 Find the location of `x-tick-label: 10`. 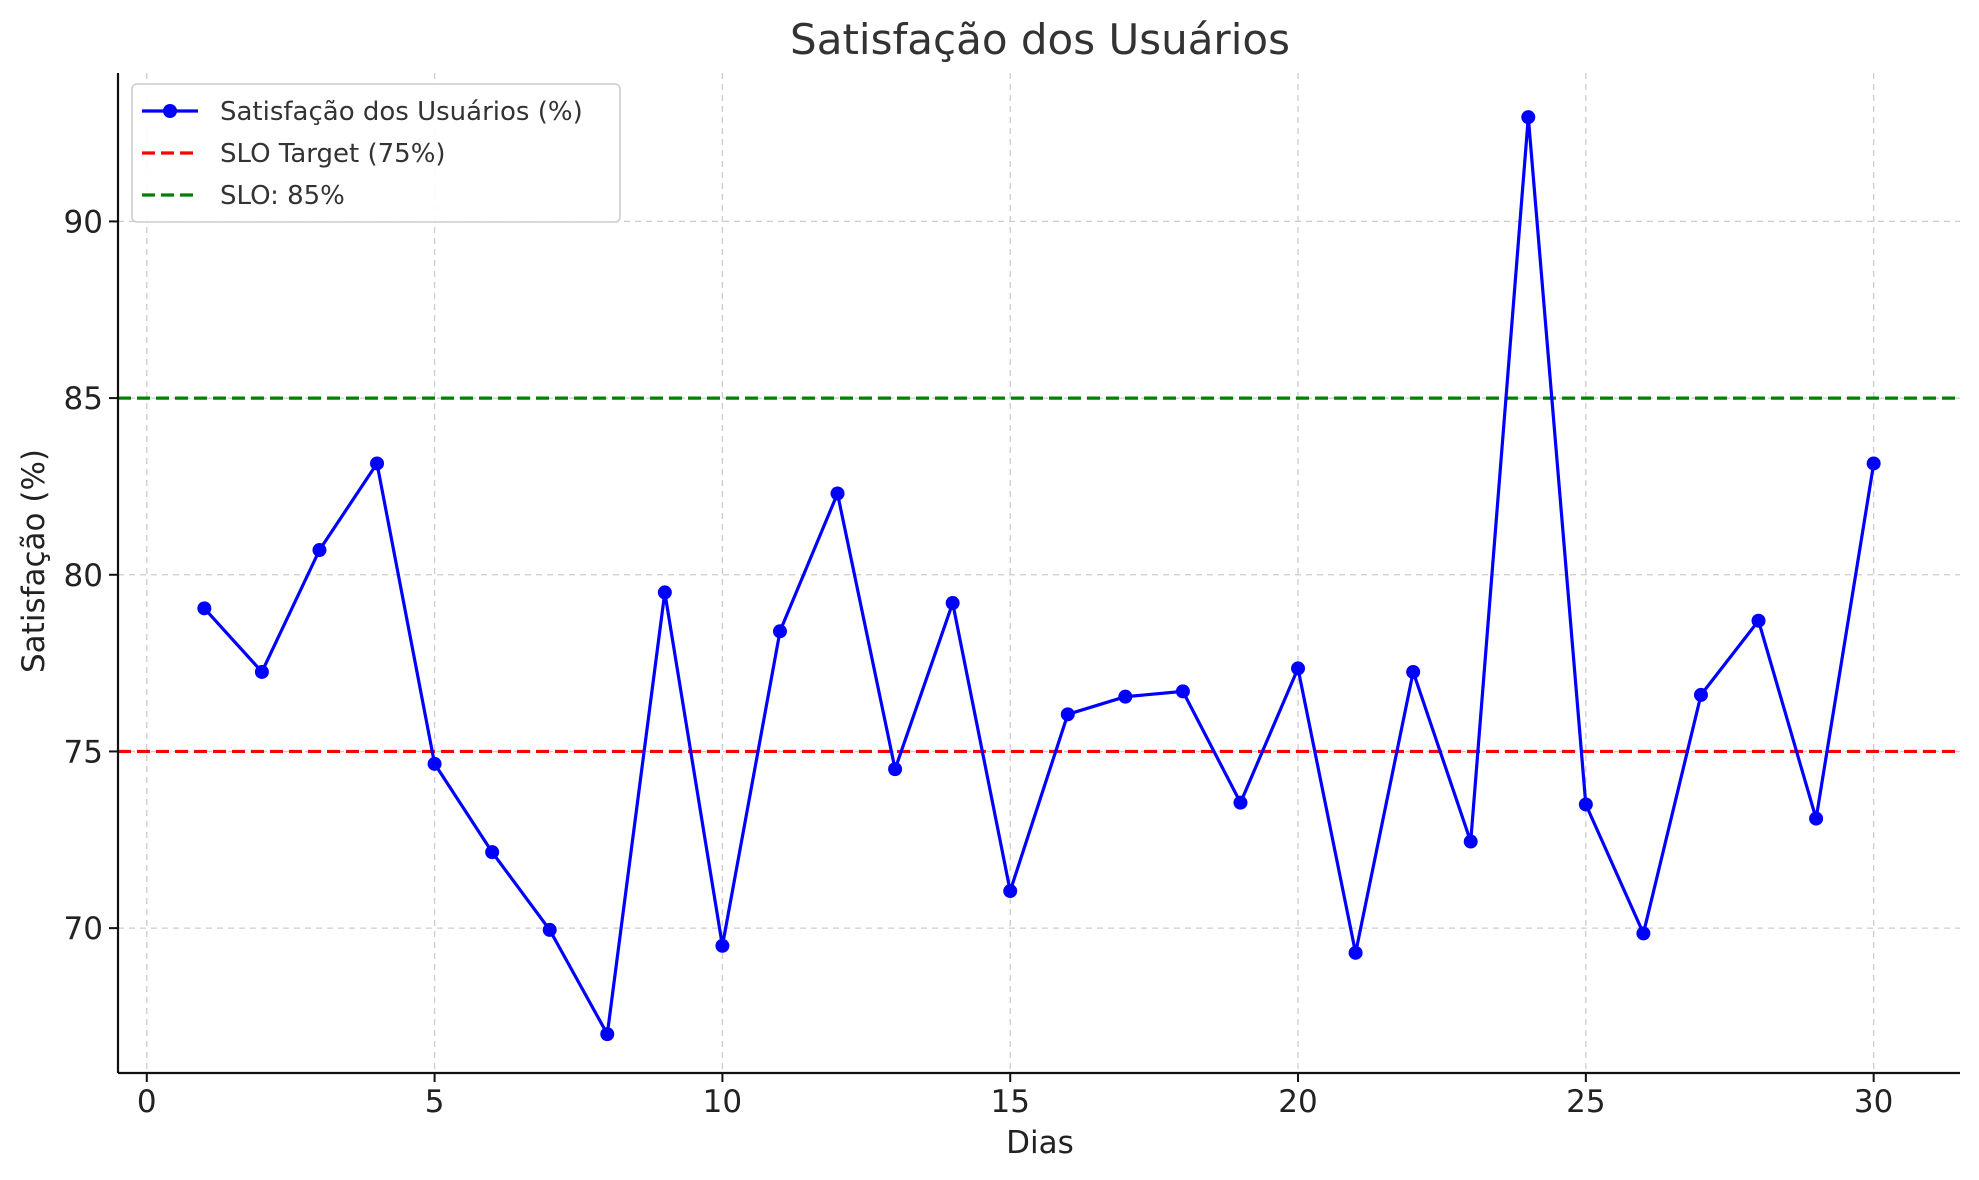

x-tick-label: 10 is located at coordinates (722, 1102).